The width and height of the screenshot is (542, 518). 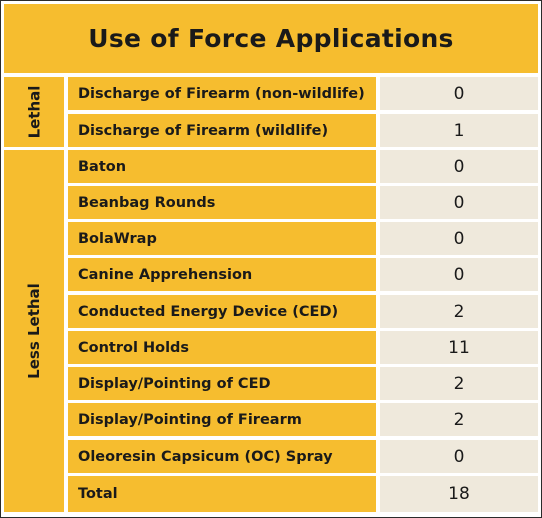 What do you see at coordinates (222, 238) in the screenshot?
I see `row-label-bolawrap: BolaWrap` at bounding box center [222, 238].